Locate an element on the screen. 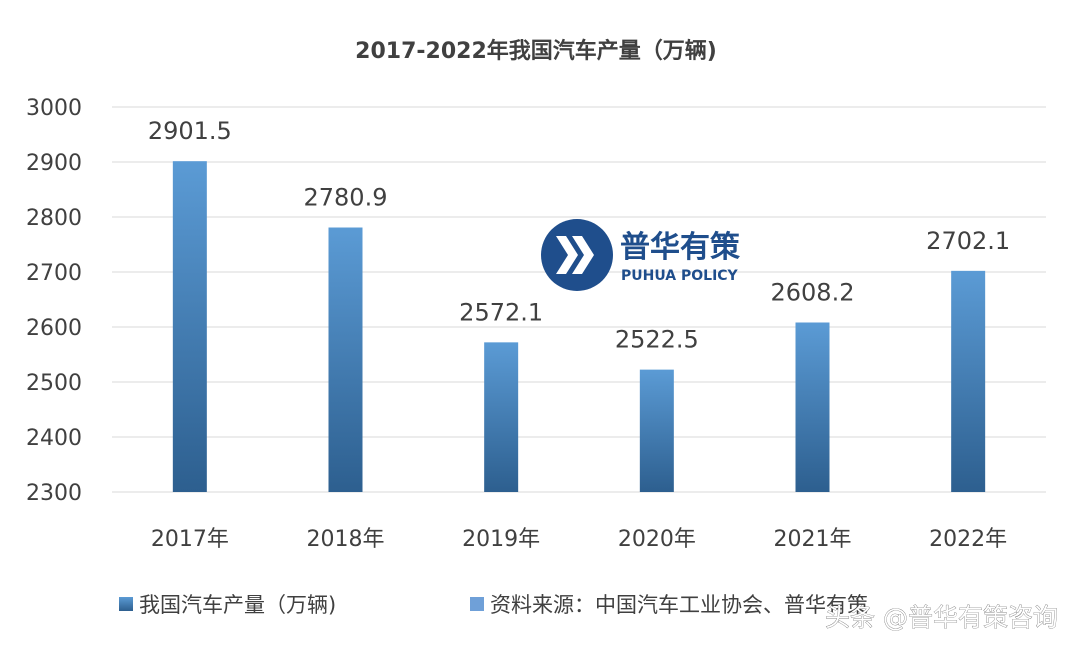  data-label: 2901.5 is located at coordinates (190, 131).